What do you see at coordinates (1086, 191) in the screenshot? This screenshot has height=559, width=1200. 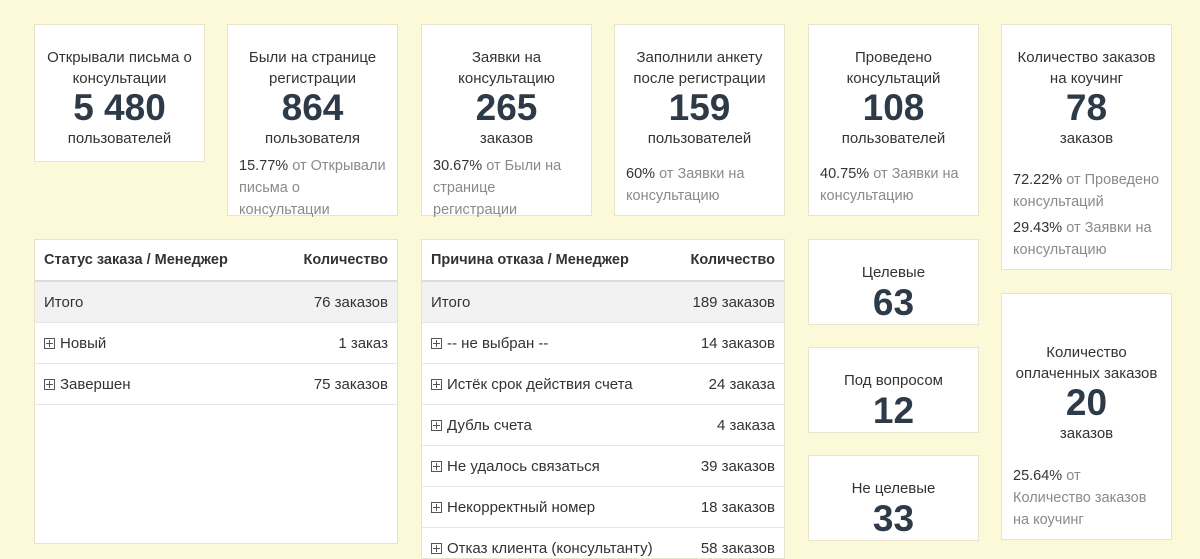 I see `conversion-ref: от Проведено консультаций` at bounding box center [1086, 191].